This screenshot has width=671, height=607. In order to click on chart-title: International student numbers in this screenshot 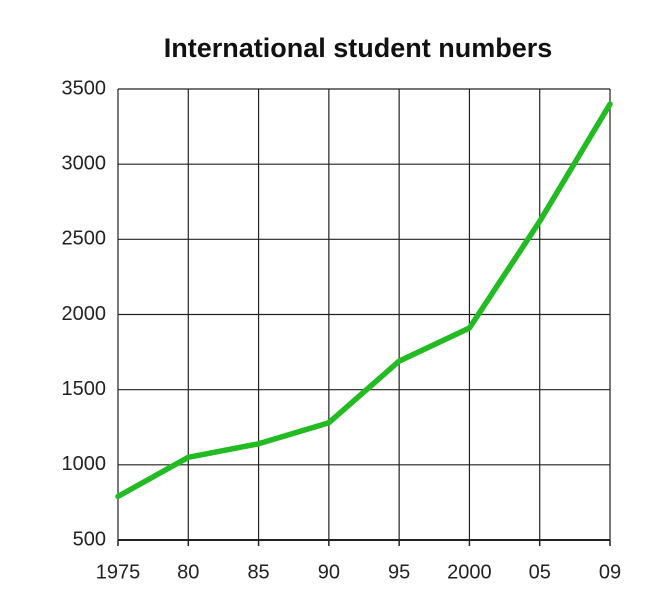, I will do `click(358, 48)`.